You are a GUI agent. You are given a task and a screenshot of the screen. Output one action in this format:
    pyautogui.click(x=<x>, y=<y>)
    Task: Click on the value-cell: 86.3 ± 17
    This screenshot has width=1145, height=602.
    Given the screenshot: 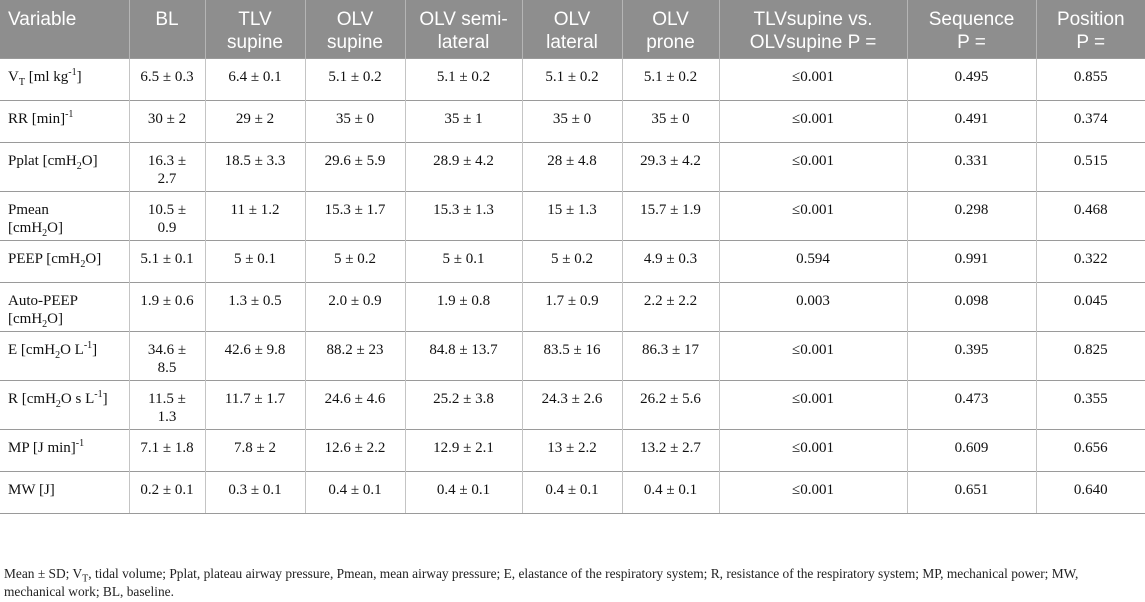 What is the action you would take?
    pyautogui.click(x=670, y=355)
    